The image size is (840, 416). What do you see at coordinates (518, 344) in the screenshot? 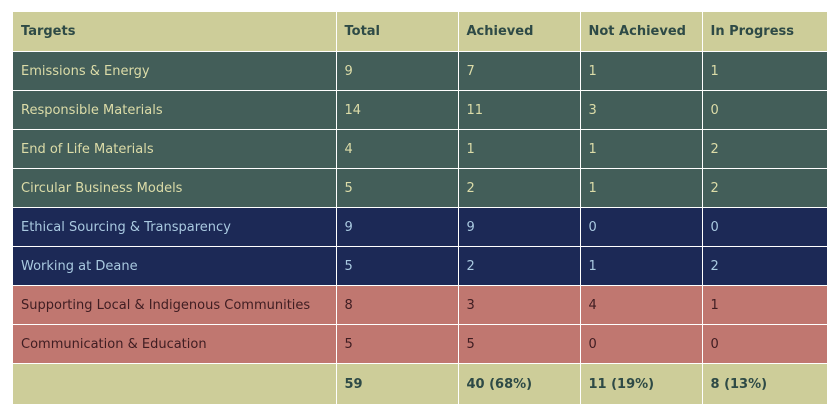
I see `achieved-cell: 5` at bounding box center [518, 344].